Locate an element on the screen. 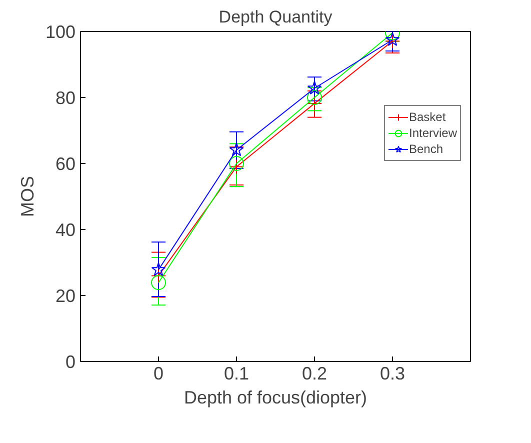  legend-label: Interview is located at coordinates (433, 133).